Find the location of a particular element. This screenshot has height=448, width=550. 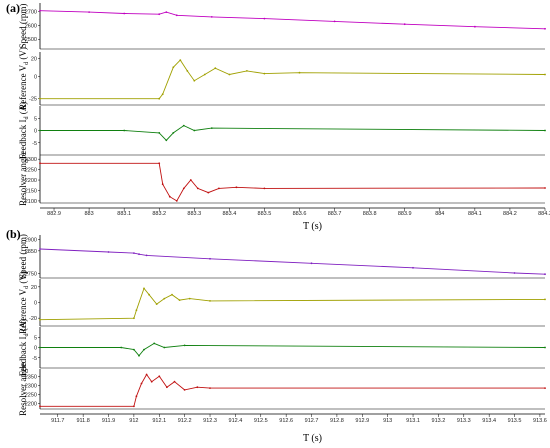

x-tick-label: 912.9 is located at coordinates (362, 421).